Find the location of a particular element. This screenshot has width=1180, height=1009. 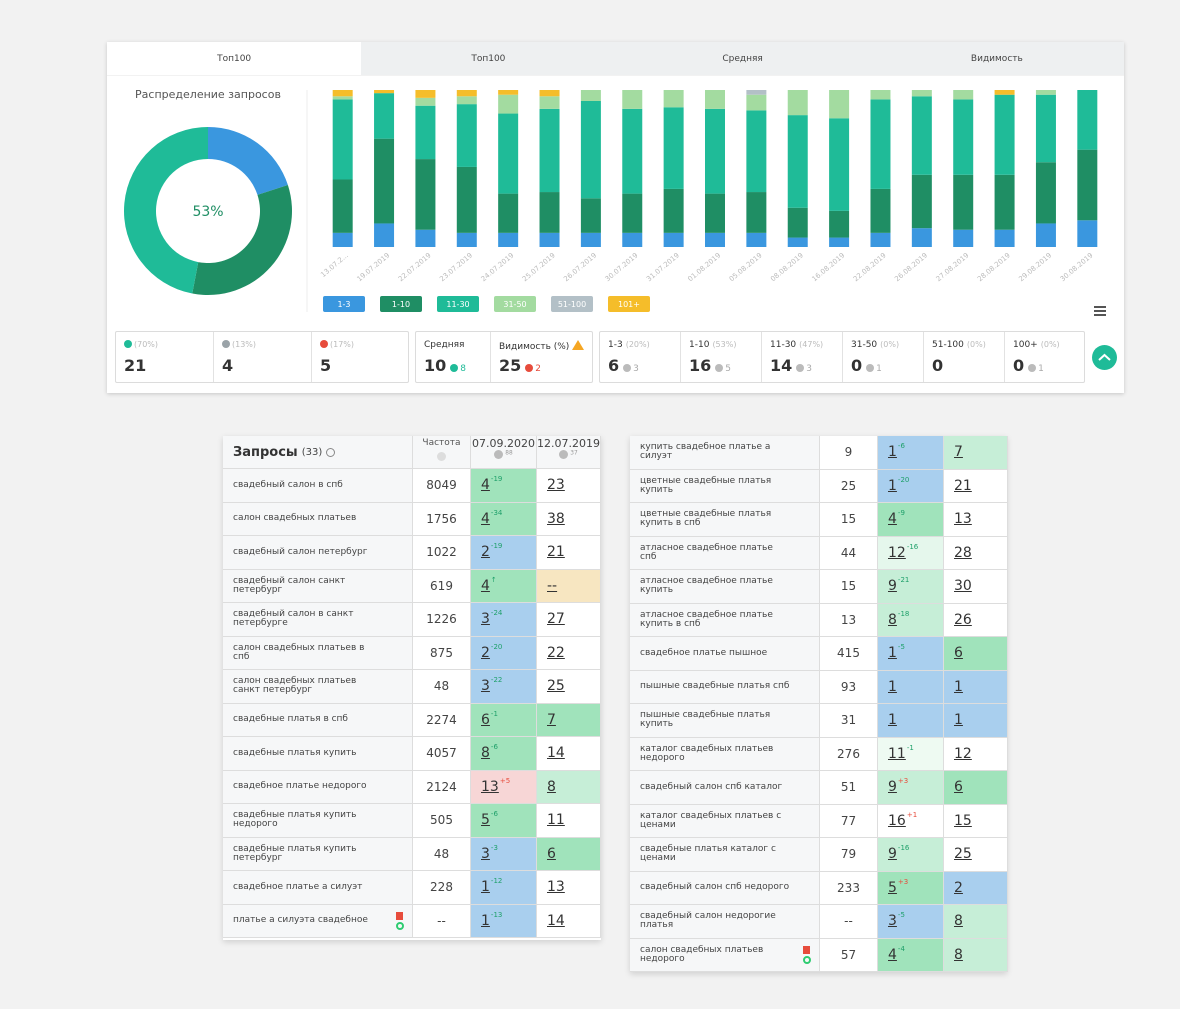

expand-button is located at coordinates (1104, 357).